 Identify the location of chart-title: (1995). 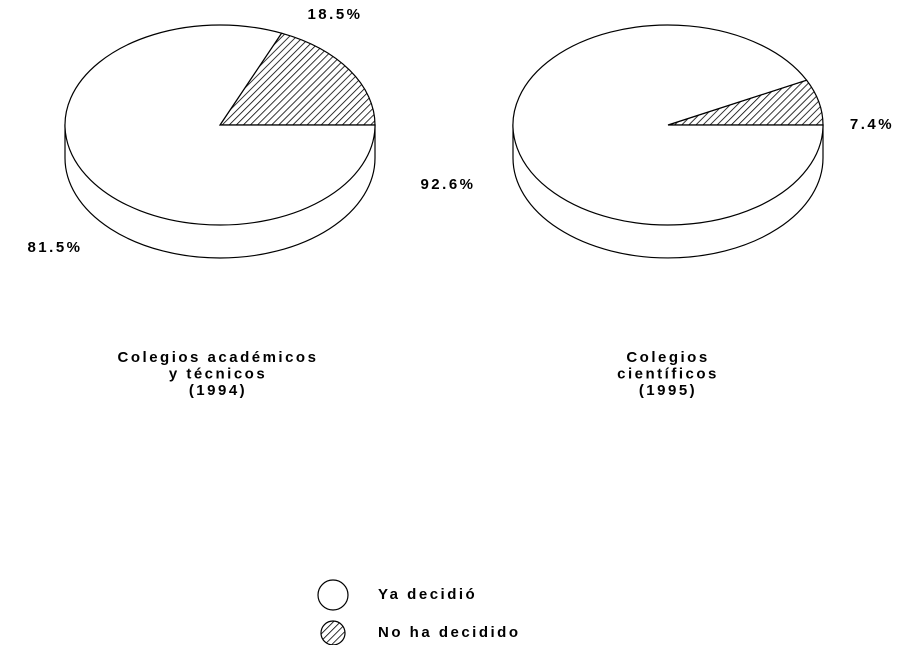
(668, 390).